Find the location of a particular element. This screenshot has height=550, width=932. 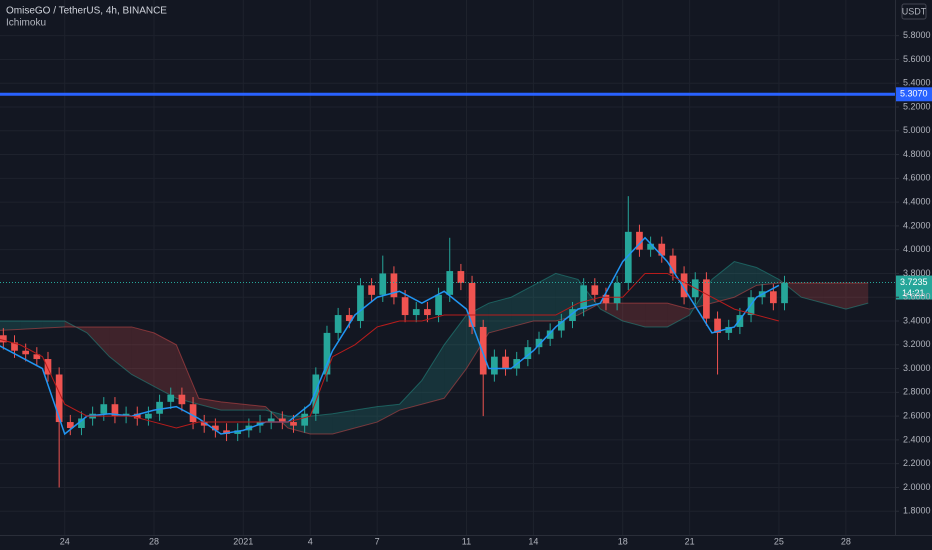

last-price-box is located at coordinates (914, 287).